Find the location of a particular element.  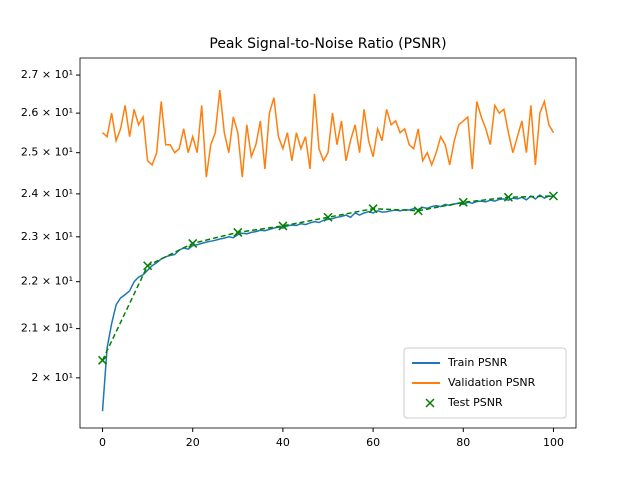

x-tick-label: 60 is located at coordinates (373, 442).